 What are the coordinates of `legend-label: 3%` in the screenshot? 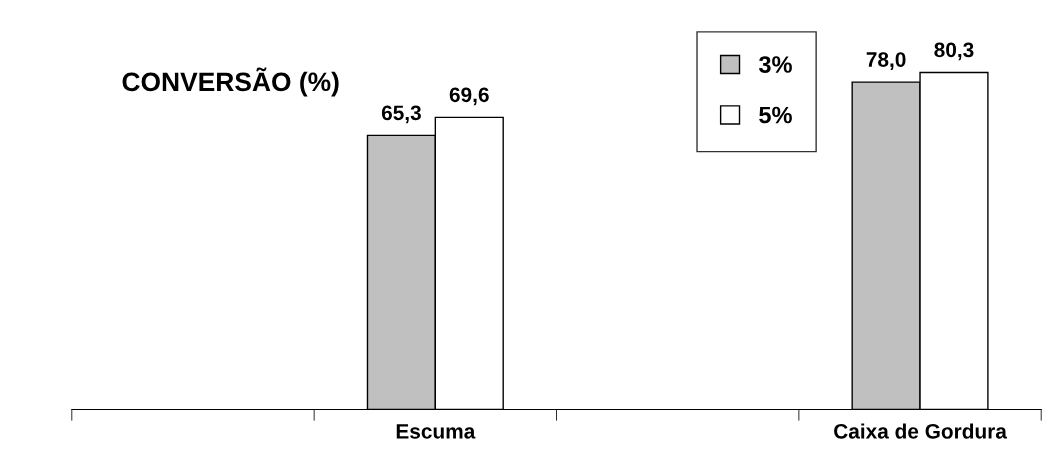 It's located at (775, 64).